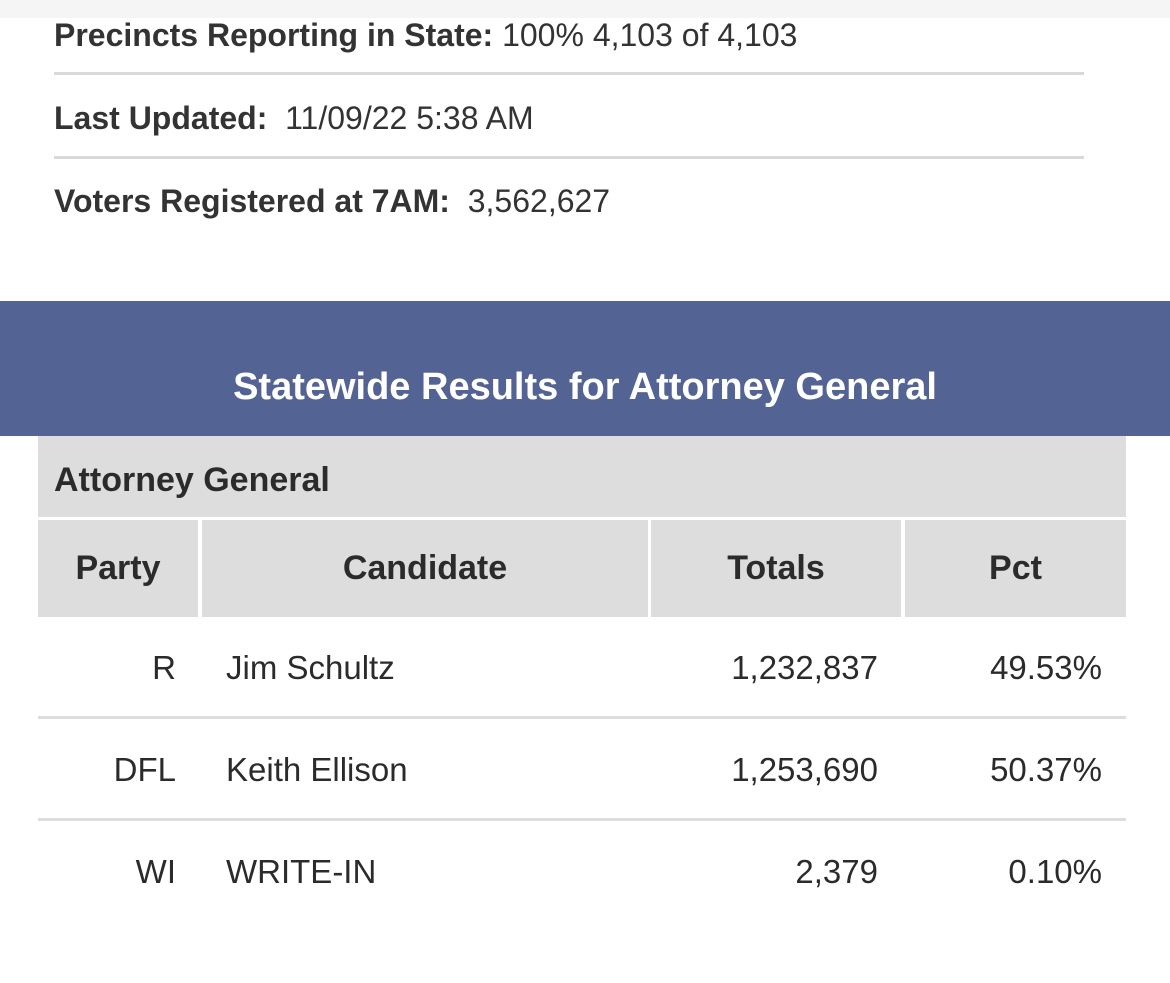 This screenshot has width=1170, height=983. I want to click on candidate-cell: Jim Schultz, so click(310, 667).